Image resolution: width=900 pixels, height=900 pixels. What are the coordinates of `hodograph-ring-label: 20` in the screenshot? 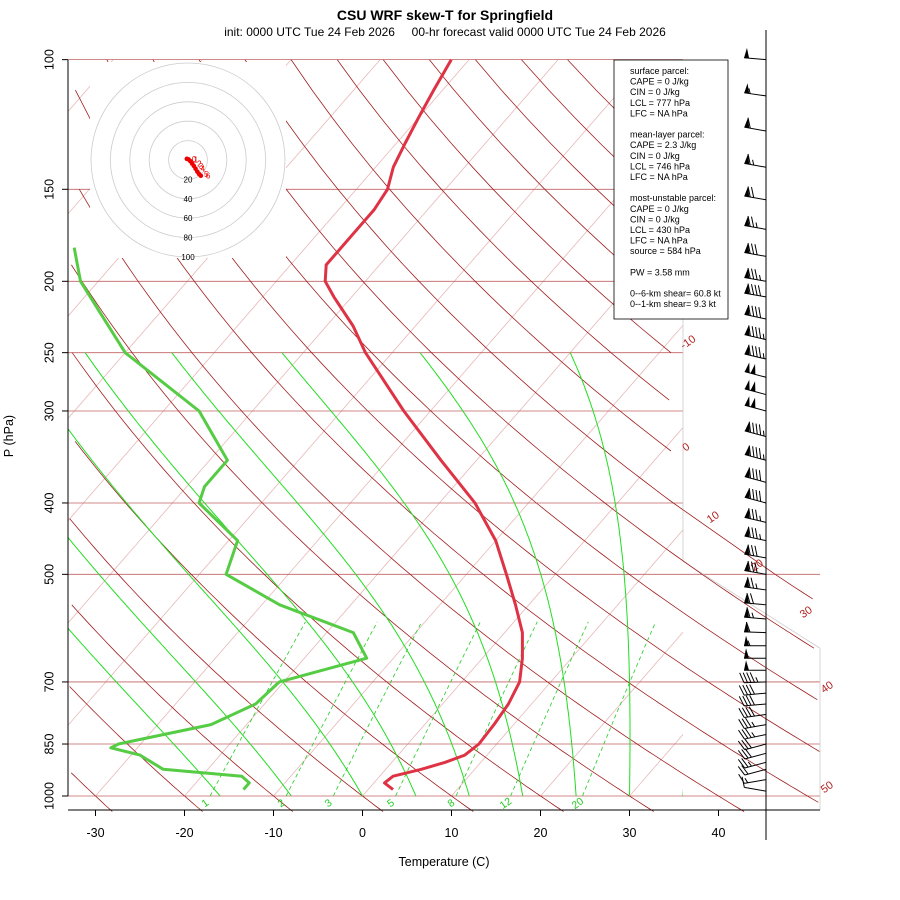 It's located at (188, 179).